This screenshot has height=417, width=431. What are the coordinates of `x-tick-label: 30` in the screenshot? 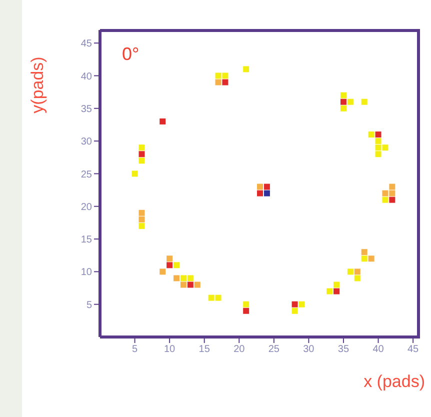 It's located at (309, 350).